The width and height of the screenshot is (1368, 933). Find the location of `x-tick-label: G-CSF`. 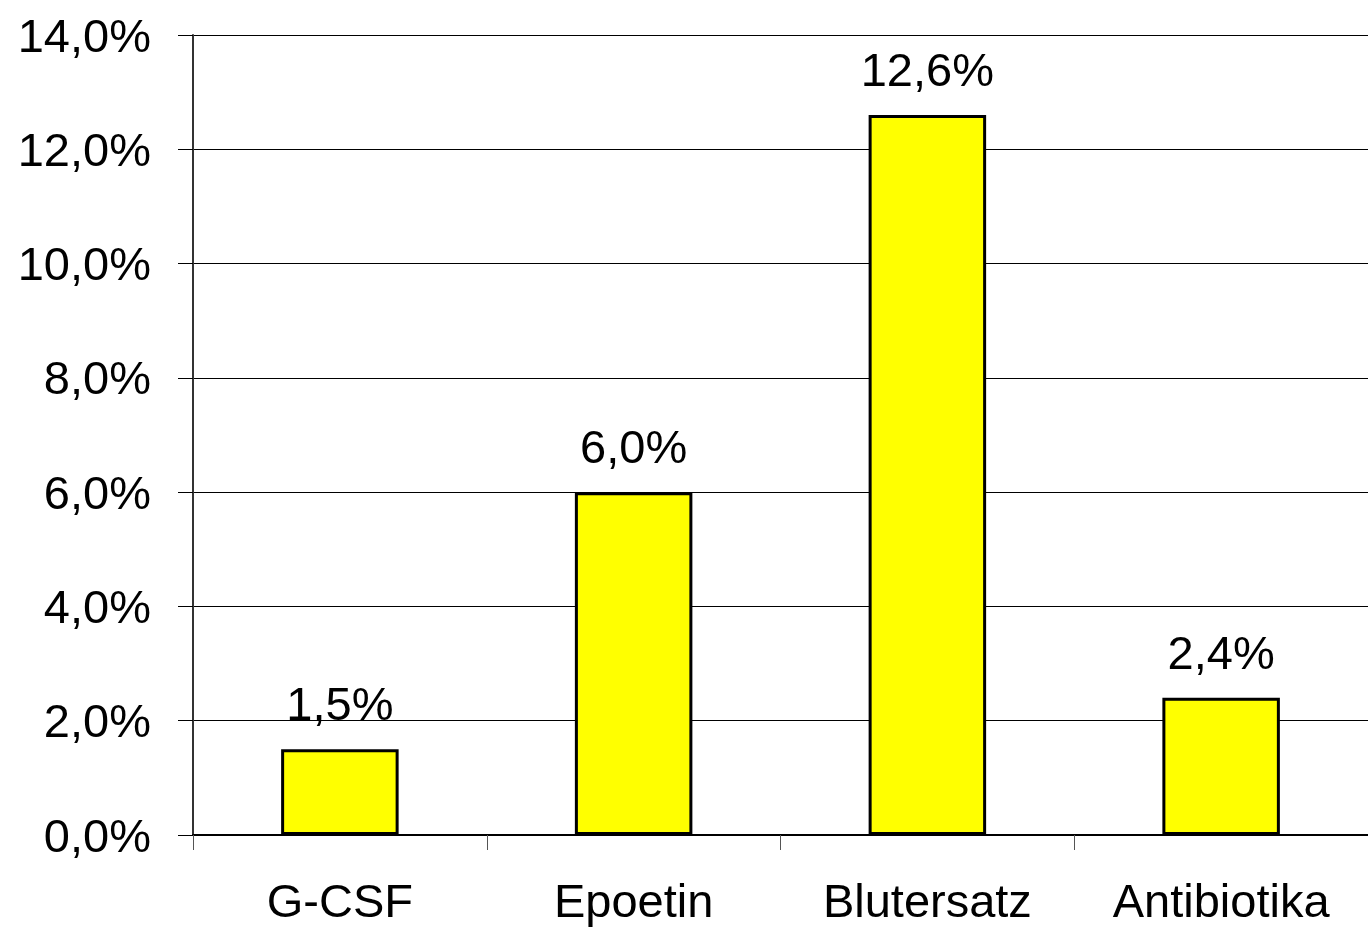

x-tick-label: G-CSF is located at coordinates (339, 900).